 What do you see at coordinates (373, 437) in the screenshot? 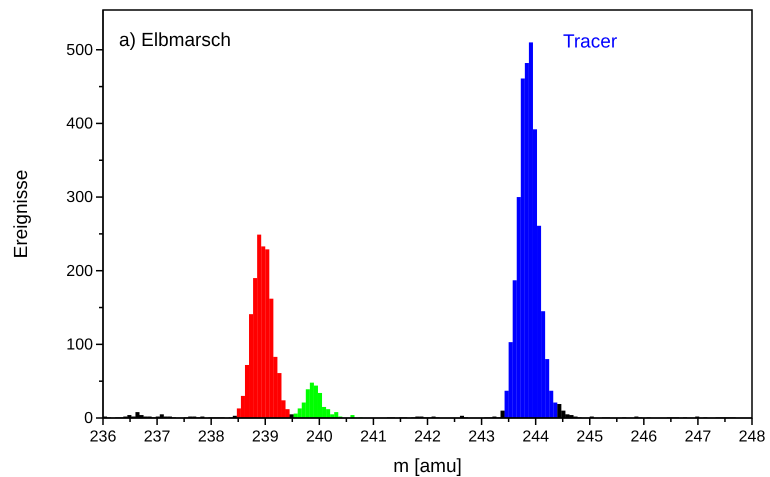
I see `x-tick-label: 241` at bounding box center [373, 437].